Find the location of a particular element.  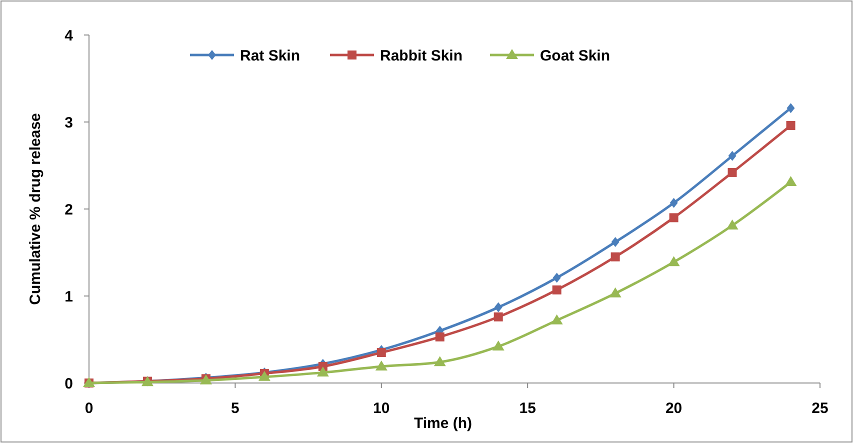

x-tick-label: 20 is located at coordinates (673, 408).